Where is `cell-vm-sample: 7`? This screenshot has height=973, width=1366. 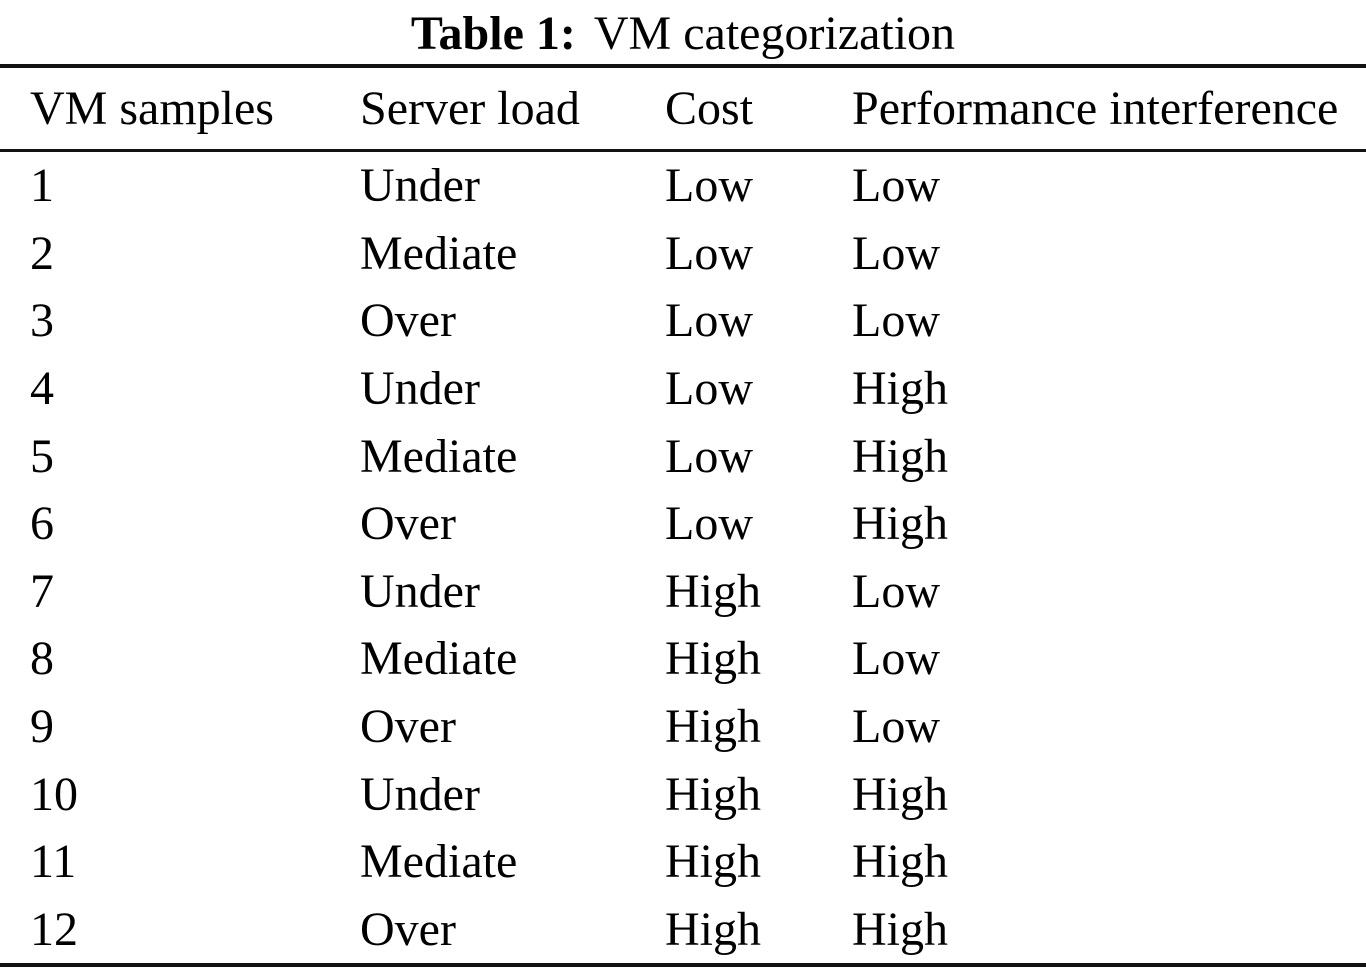 cell-vm-sample: 7 is located at coordinates (42, 591).